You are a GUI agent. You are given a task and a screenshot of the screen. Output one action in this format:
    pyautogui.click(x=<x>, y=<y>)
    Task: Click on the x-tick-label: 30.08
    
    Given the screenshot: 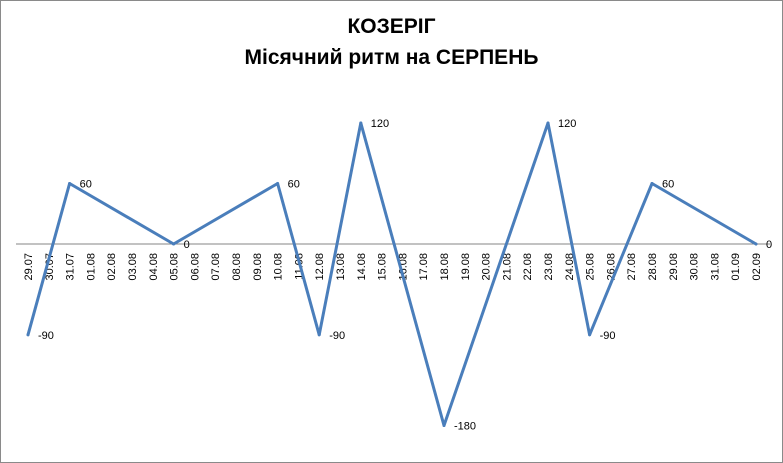 What is the action you would take?
    pyautogui.click(x=695, y=267)
    